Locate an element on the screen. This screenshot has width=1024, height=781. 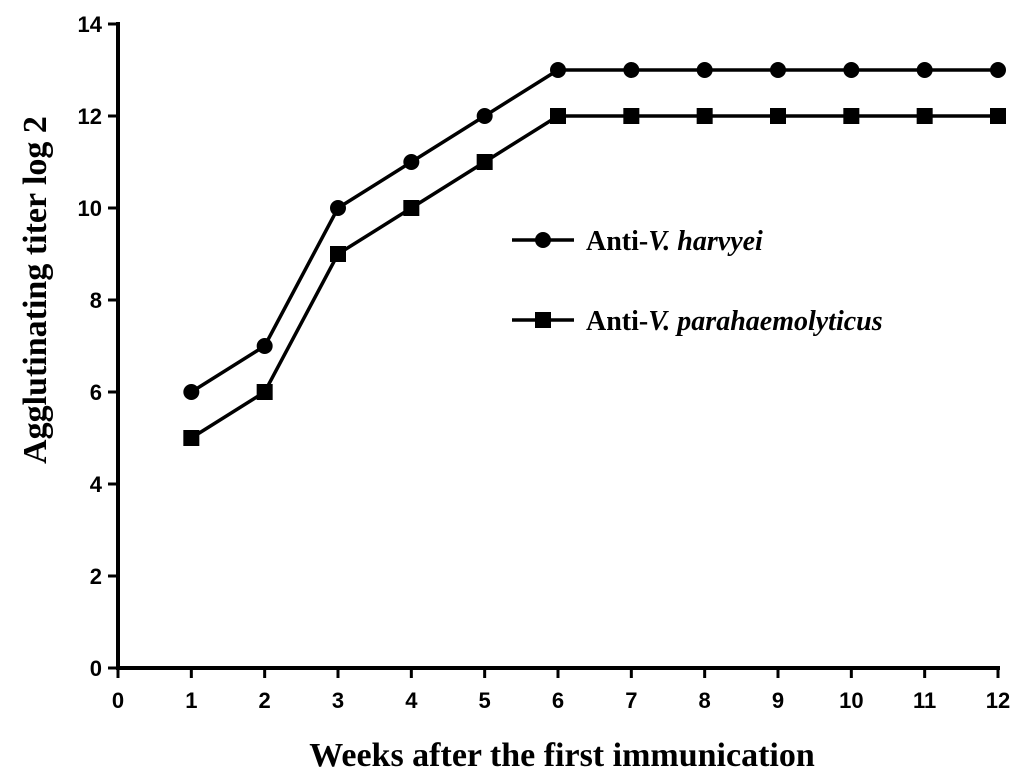
x-tick-label: 12 is located at coordinates (998, 700).